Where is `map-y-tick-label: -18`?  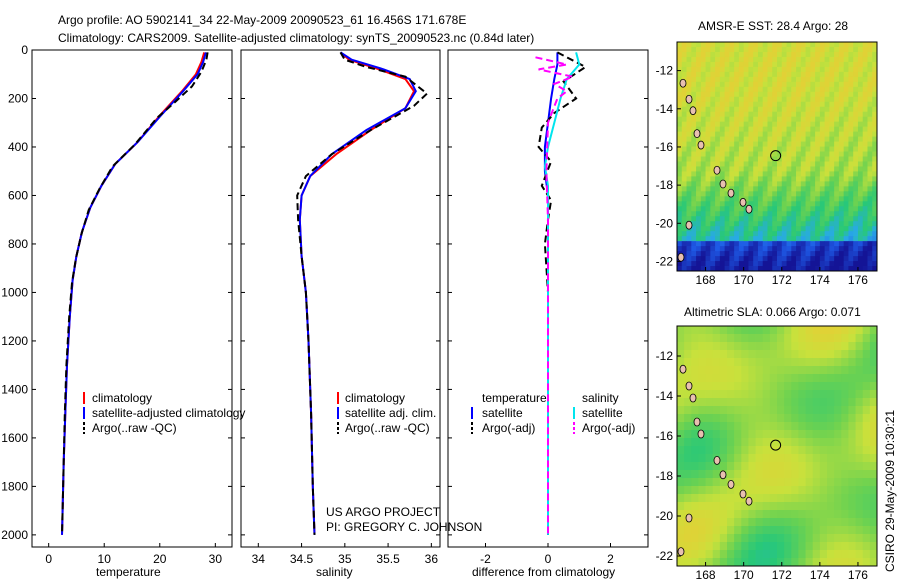
map-y-tick-label: -18 is located at coordinates (665, 185).